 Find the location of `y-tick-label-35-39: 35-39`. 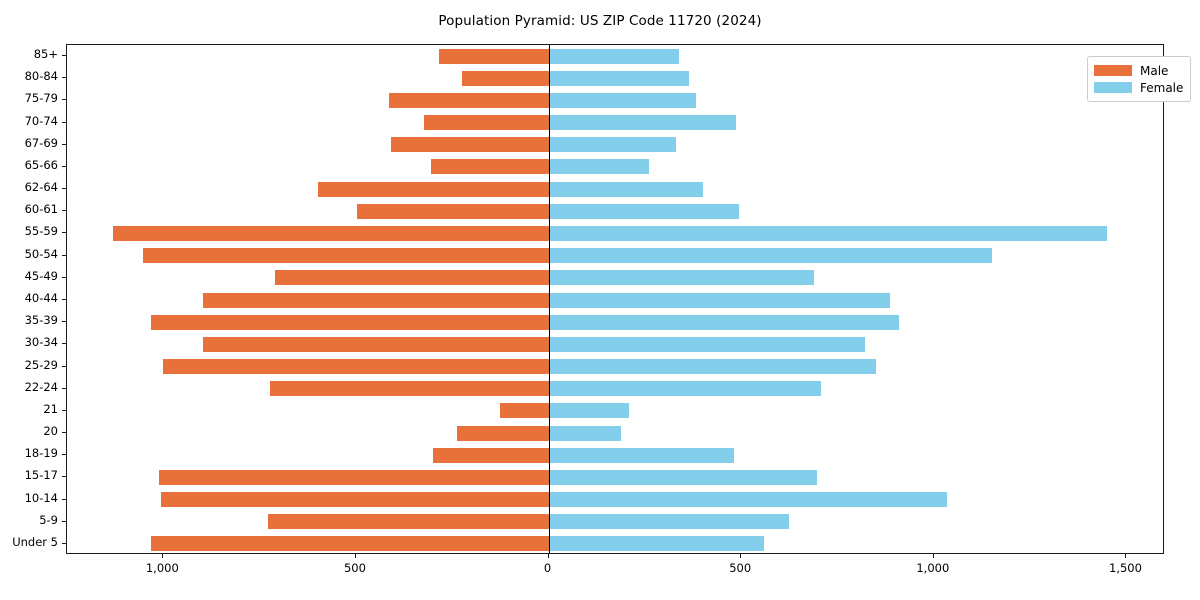

y-tick-label-35-39: 35-39 is located at coordinates (41, 320).